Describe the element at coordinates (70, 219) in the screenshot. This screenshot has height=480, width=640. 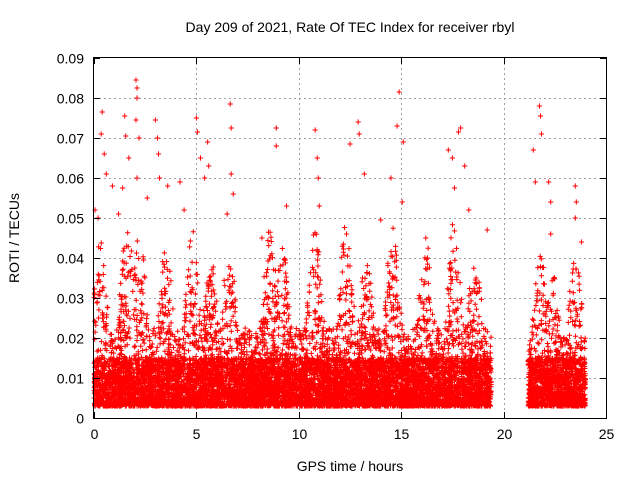
I see `y-tick-label: 0.05` at that location.